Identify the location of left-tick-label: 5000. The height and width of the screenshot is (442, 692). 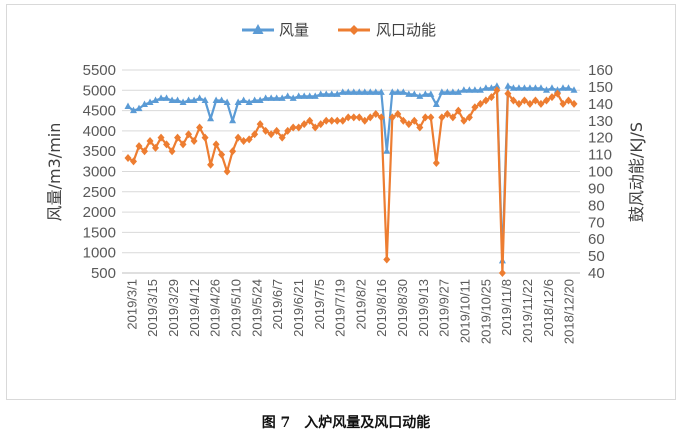
(99, 90).